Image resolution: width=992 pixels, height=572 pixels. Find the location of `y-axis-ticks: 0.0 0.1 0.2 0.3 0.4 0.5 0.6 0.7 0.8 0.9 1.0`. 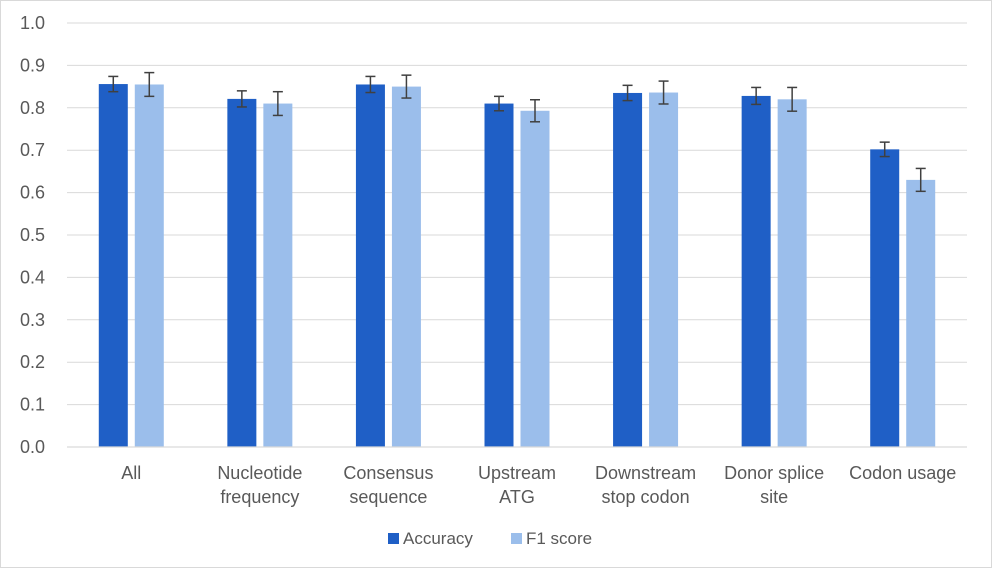

y-axis-ticks: 0.0 0.1 0.2 0.3 0.4 0.5 0.6 0.7 0.8 0.9 1.0 is located at coordinates (32, 235).